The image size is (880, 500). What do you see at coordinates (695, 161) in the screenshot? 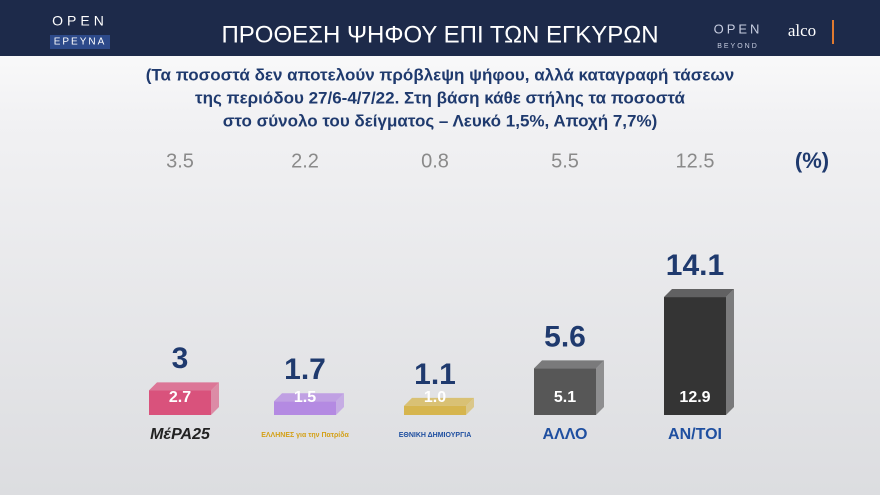
I see `previous-value: 12.5` at bounding box center [695, 161].